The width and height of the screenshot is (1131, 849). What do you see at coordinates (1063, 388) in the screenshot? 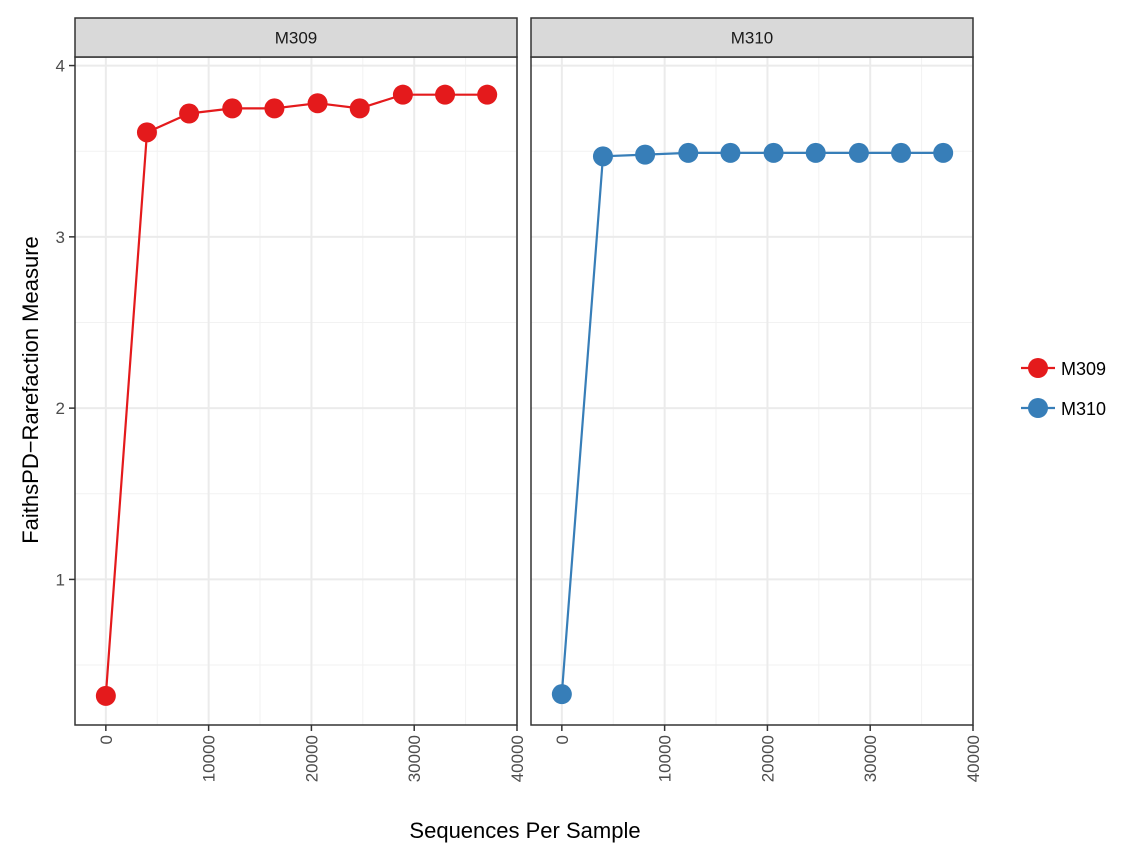
I see `legend: M309 M310` at bounding box center [1063, 388].